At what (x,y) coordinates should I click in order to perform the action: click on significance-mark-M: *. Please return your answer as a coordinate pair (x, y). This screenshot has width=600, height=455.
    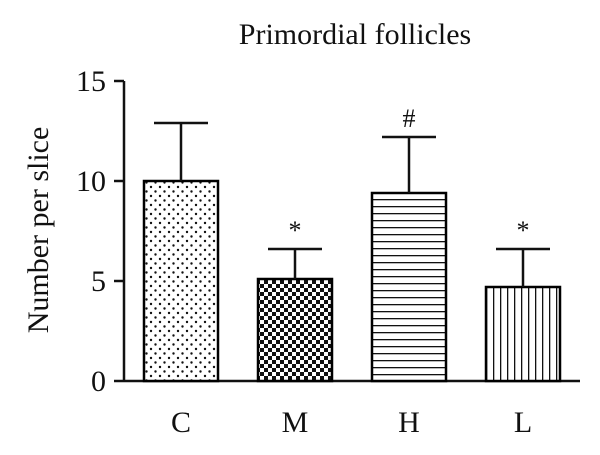
    Looking at the image, I should click on (295, 230).